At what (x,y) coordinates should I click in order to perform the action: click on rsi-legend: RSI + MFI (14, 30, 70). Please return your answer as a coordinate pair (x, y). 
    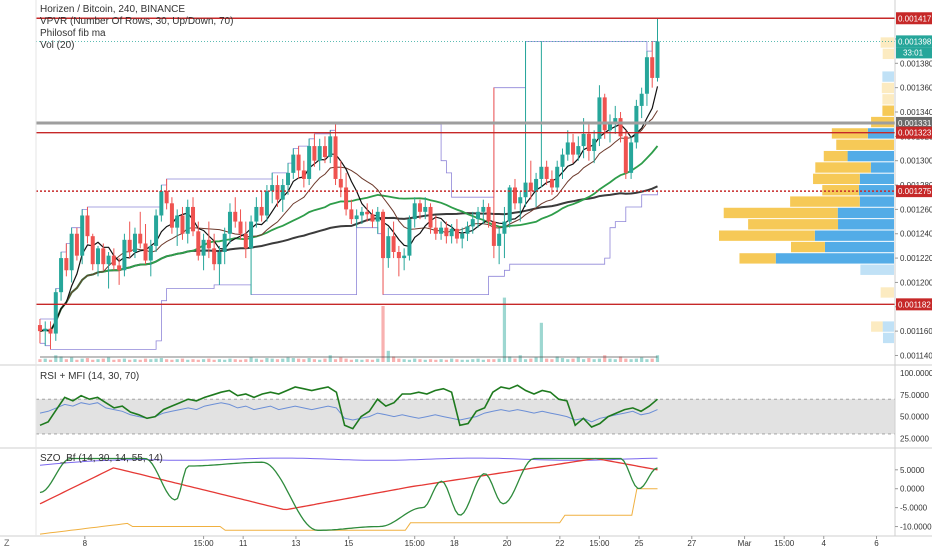
    Looking at the image, I should click on (90, 376).